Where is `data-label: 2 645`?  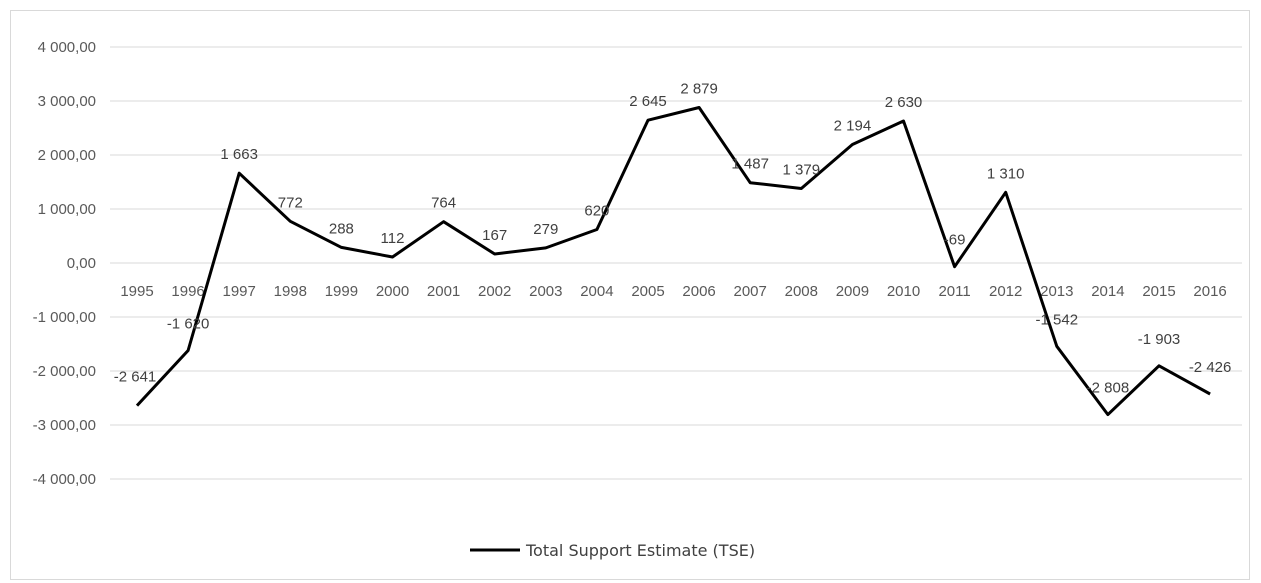
data-label: 2 645 is located at coordinates (648, 101).